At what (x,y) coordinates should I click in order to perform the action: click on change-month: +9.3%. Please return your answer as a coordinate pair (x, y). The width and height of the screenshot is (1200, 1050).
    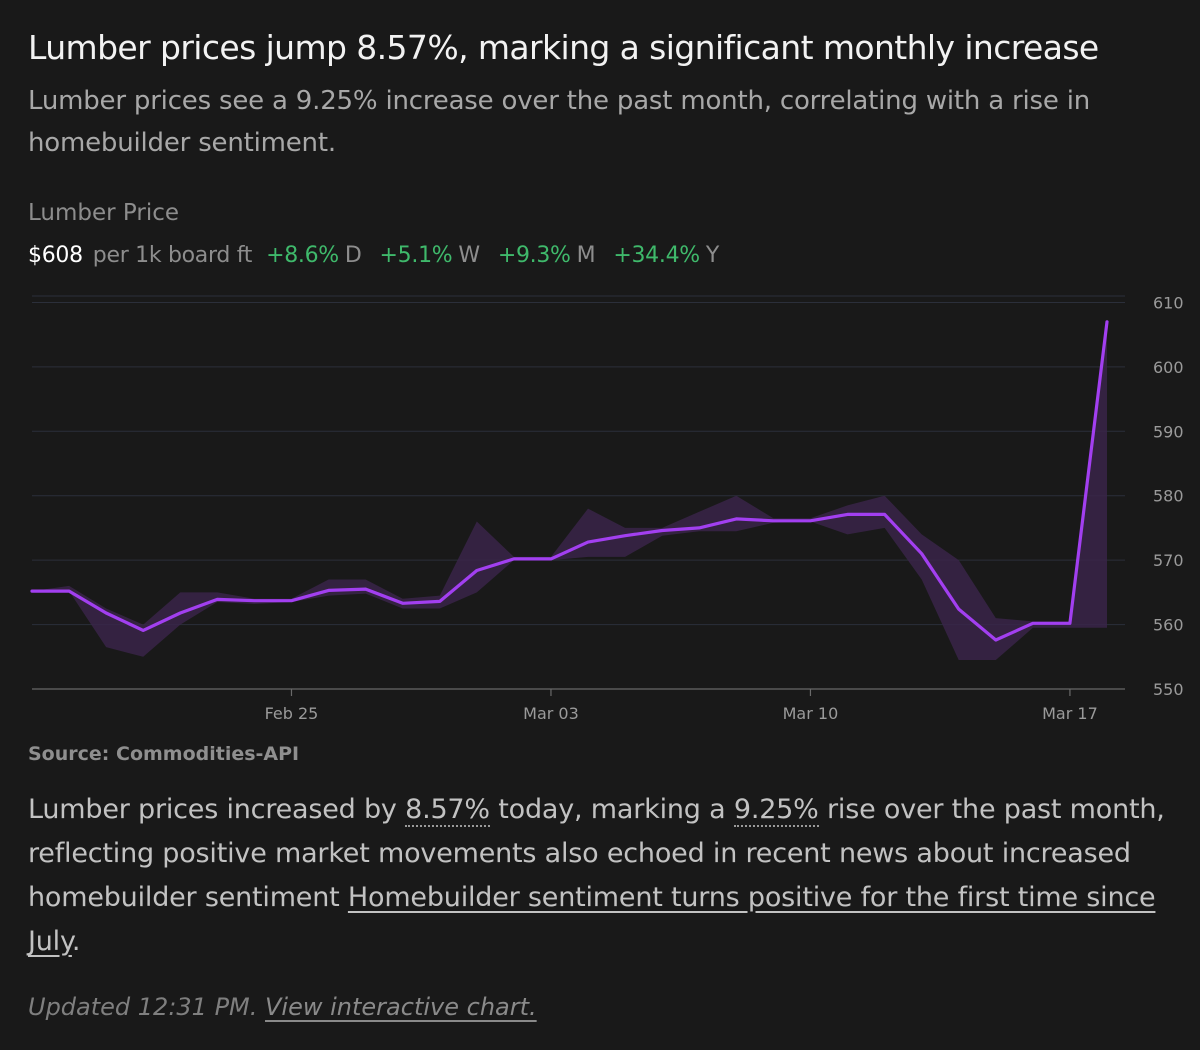
    Looking at the image, I should click on (534, 255).